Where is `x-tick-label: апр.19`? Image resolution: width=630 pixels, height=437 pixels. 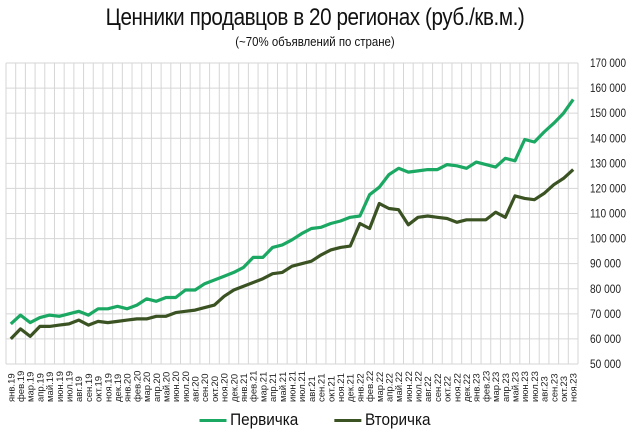 x-tick-label: апр.19 is located at coordinates (40, 387).